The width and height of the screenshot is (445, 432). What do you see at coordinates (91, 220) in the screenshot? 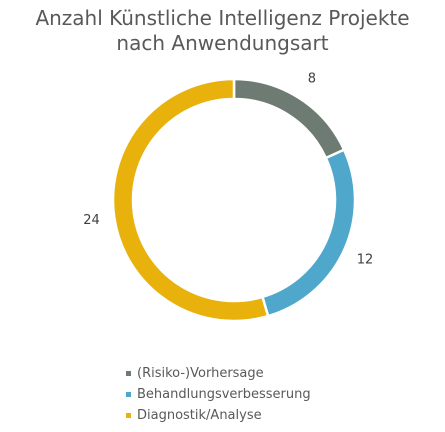
I see `data-label-diagnostik-analyse: 24` at bounding box center [91, 220].